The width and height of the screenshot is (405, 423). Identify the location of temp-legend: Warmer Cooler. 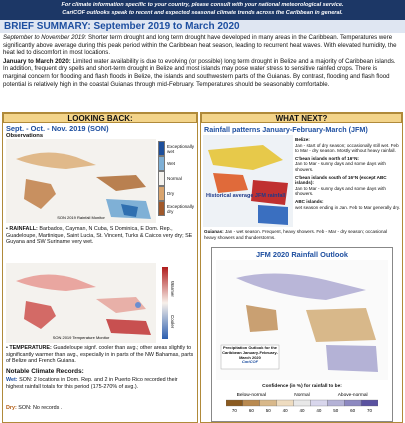
(168, 303).